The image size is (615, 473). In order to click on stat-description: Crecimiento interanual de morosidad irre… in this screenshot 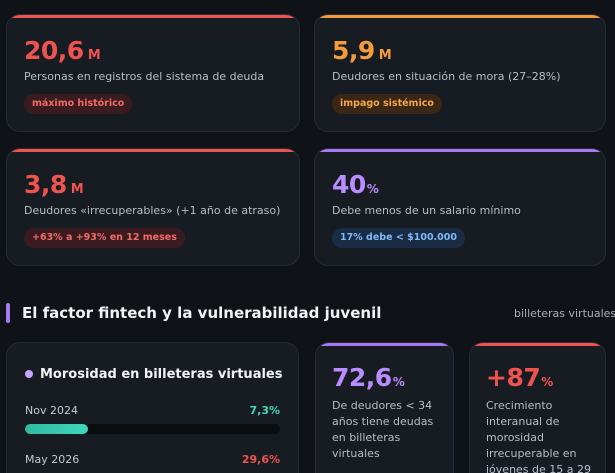, I will do `click(539, 436)`.